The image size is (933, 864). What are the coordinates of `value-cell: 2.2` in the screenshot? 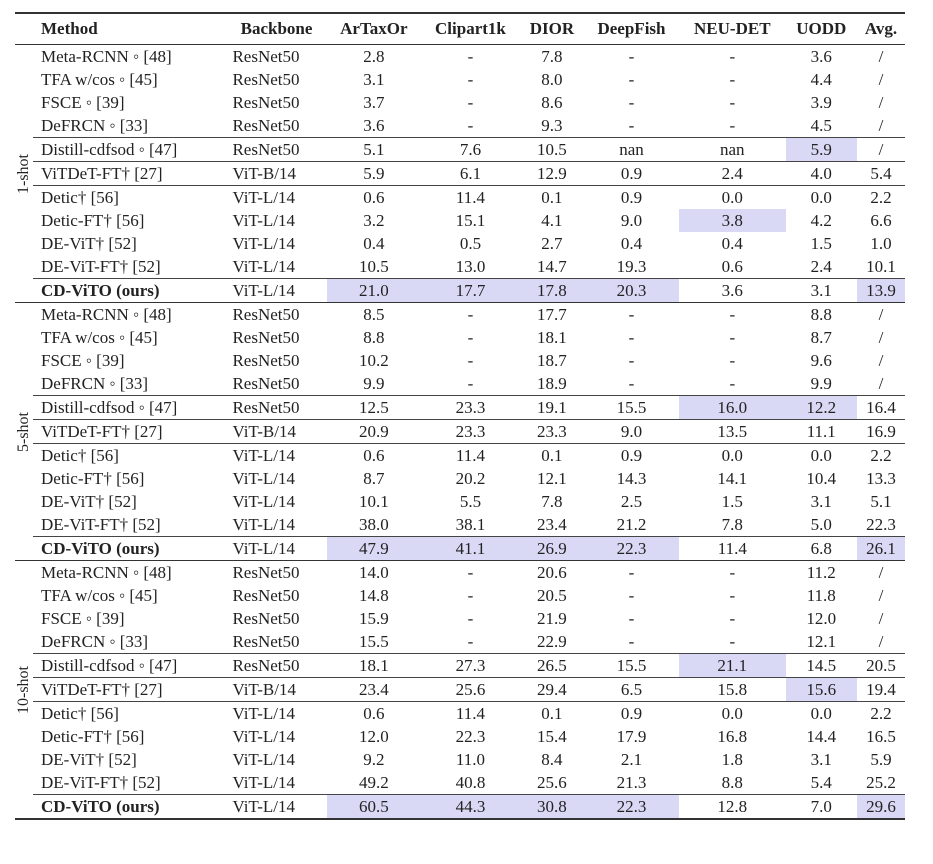 It's located at (880, 455).